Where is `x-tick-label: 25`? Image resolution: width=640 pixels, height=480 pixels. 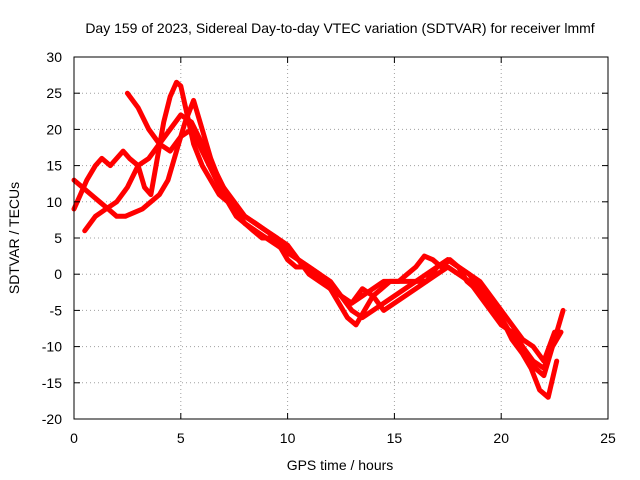 x-tick-label: 25 is located at coordinates (608, 438).